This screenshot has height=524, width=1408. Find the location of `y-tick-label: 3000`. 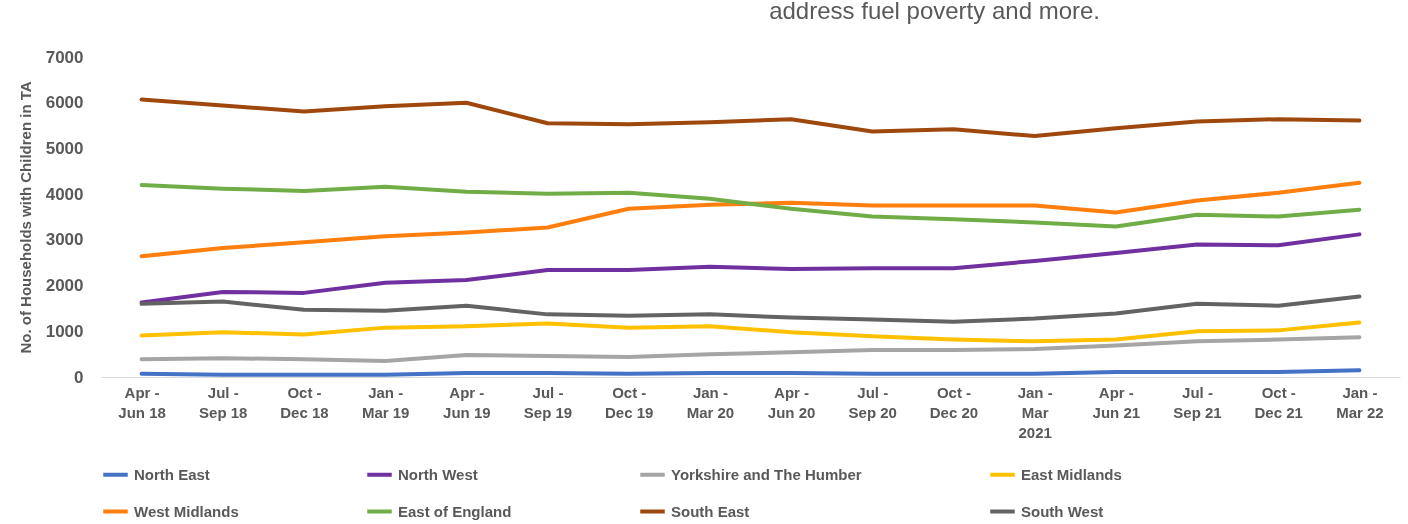

y-tick-label: 3000 is located at coordinates (64, 240).